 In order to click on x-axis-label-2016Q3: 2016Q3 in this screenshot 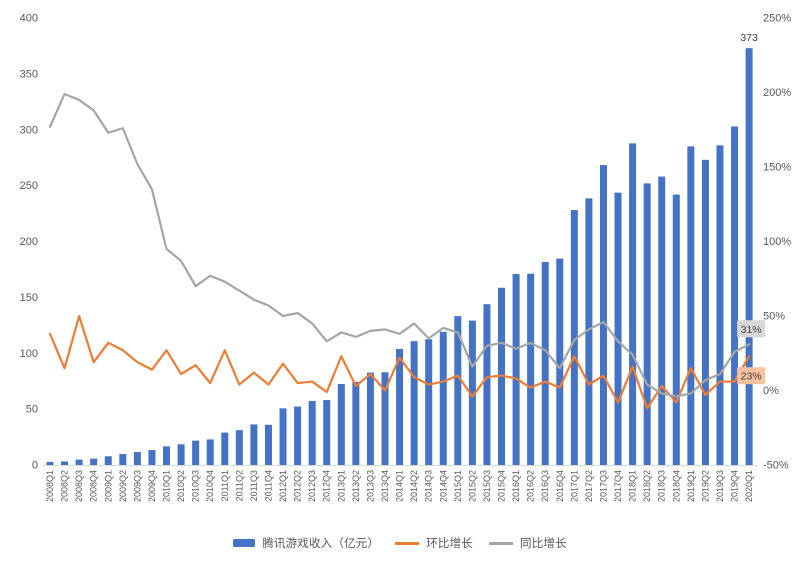, I will do `click(545, 486)`.